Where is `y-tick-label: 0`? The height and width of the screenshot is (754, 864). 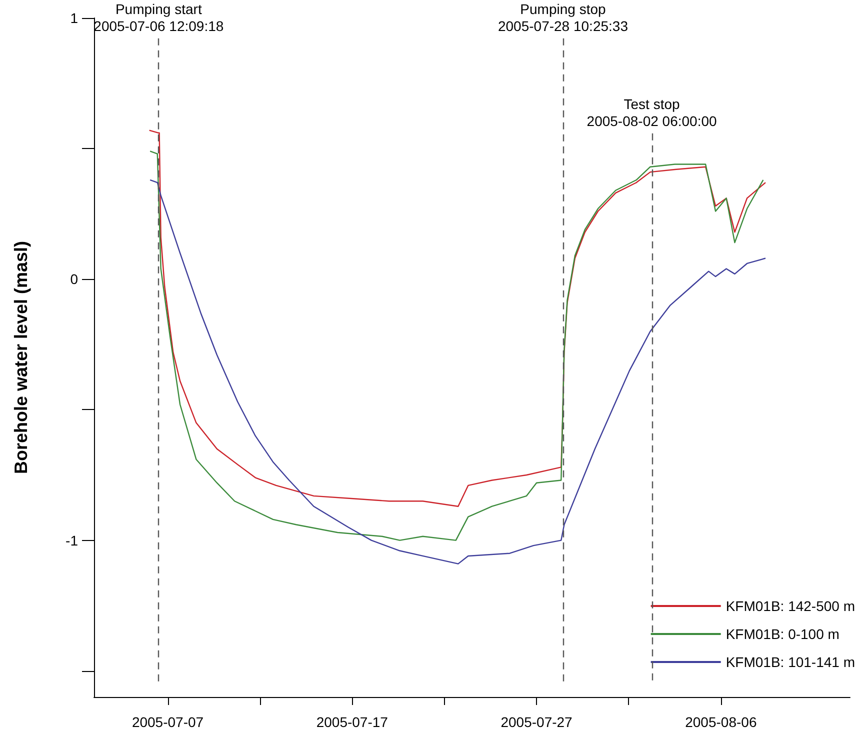 y-tick-label: 0 is located at coordinates (74, 279).